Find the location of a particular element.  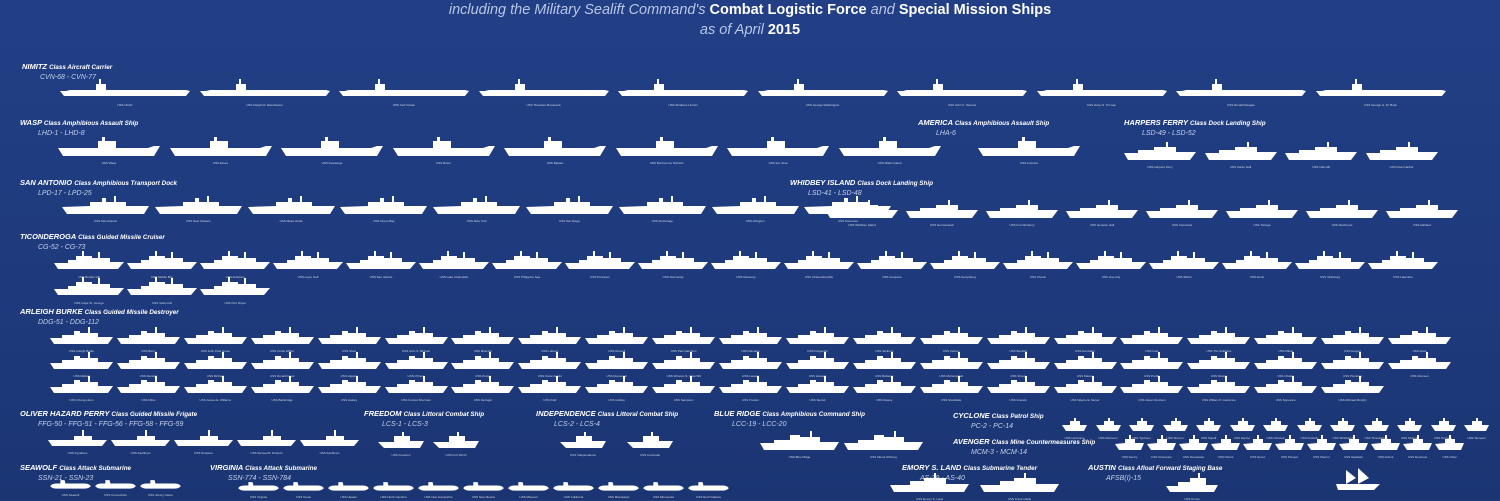

section-wasp-class: Class Amphibious Assault Ship is located at coordinates (91, 123).